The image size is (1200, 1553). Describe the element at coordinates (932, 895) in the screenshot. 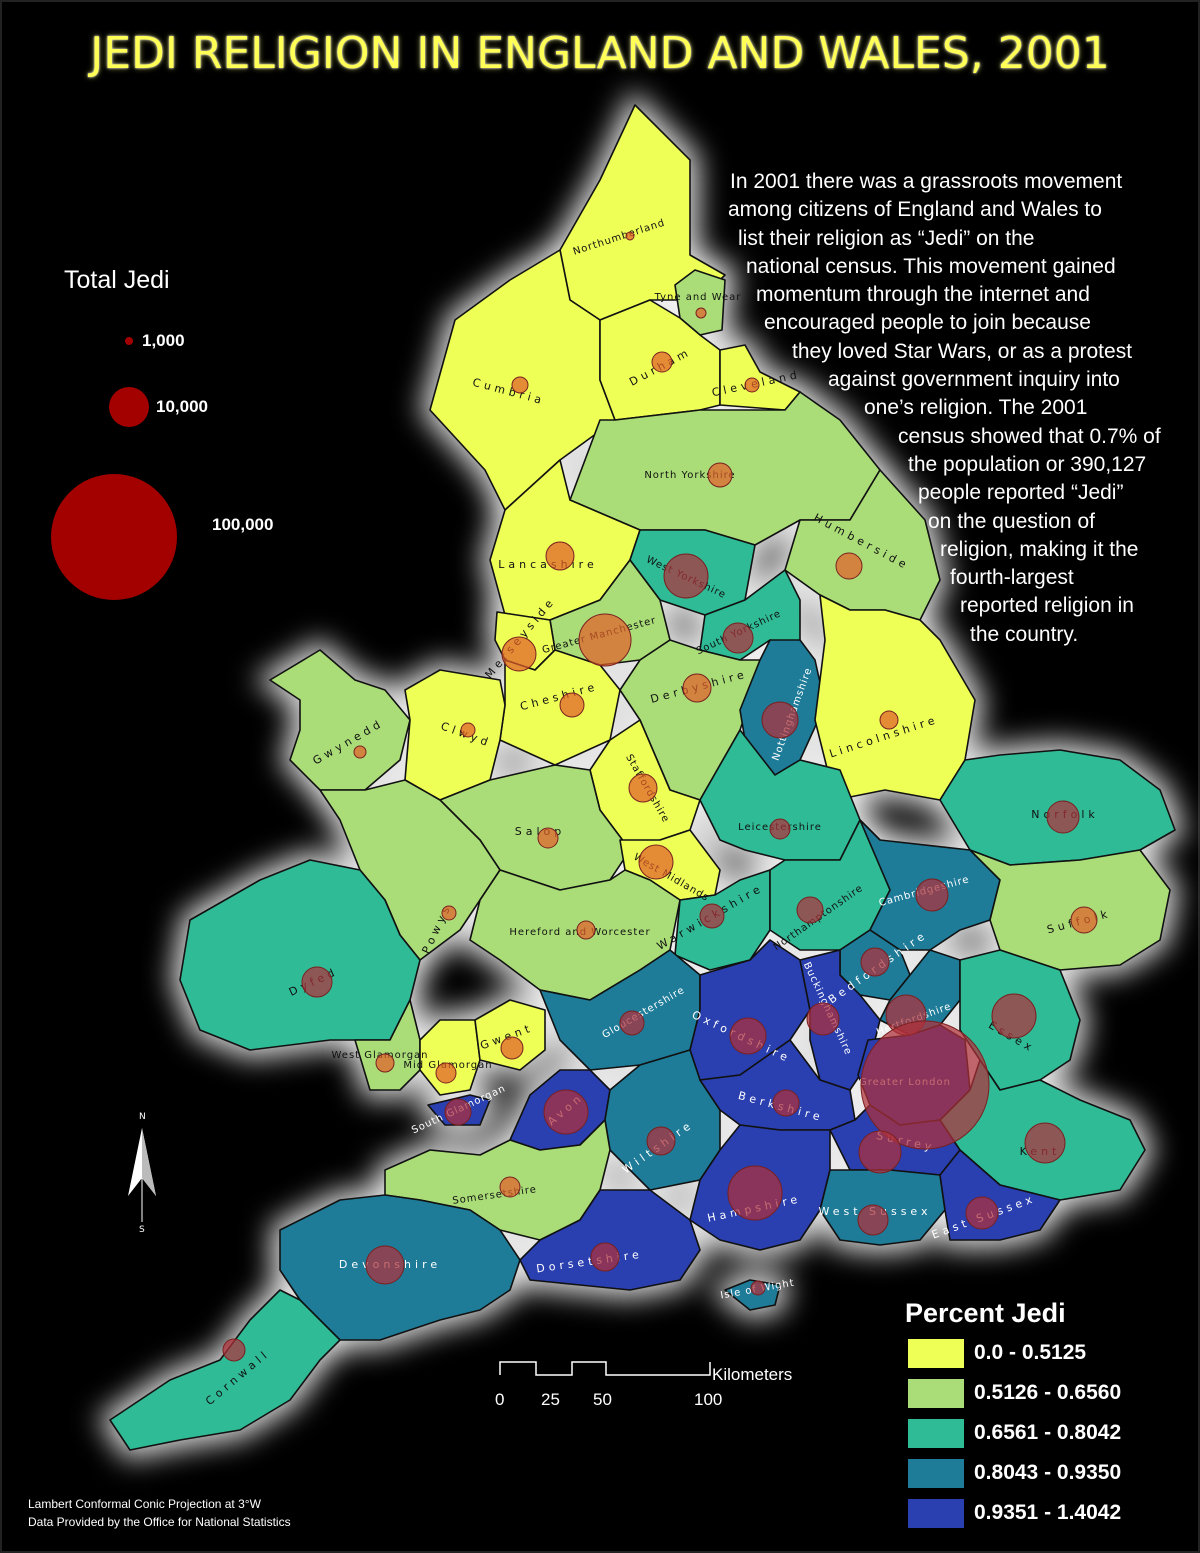

I see `jedi-circle-cambridgeshire` at that location.